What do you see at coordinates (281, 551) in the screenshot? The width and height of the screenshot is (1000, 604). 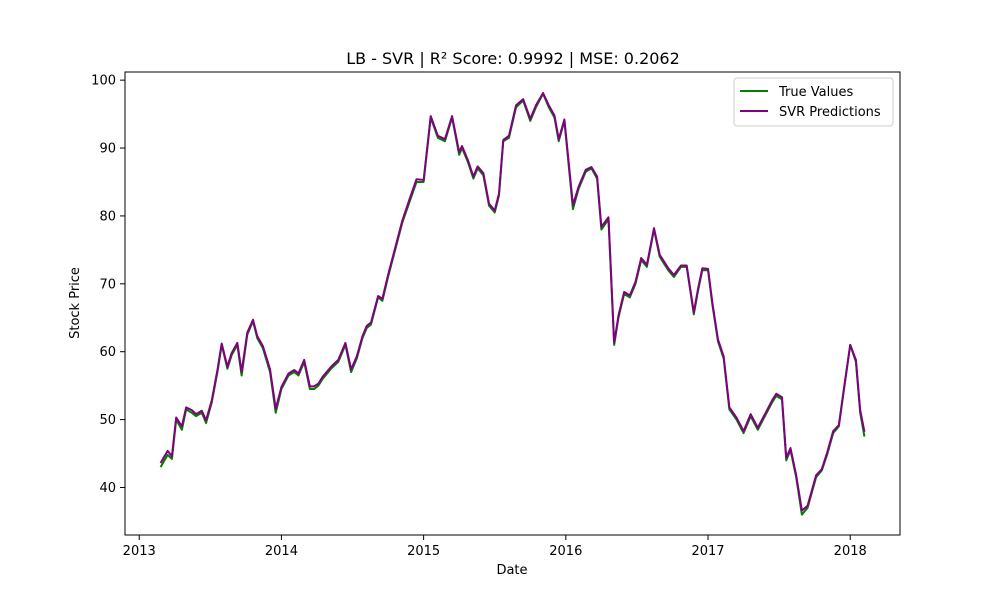 I see `x-tick-label: 2014` at bounding box center [281, 551].